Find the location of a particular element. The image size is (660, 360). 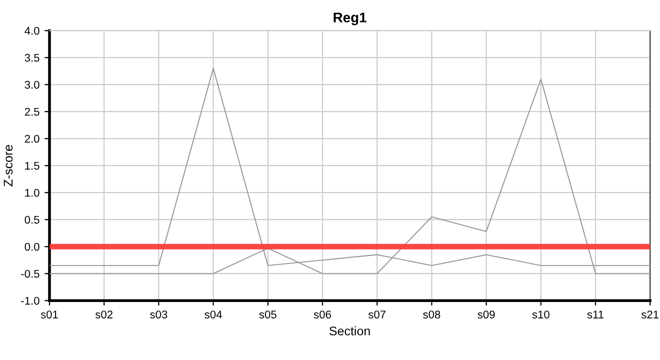

y-tick-label: 0.5 is located at coordinates (32, 220).